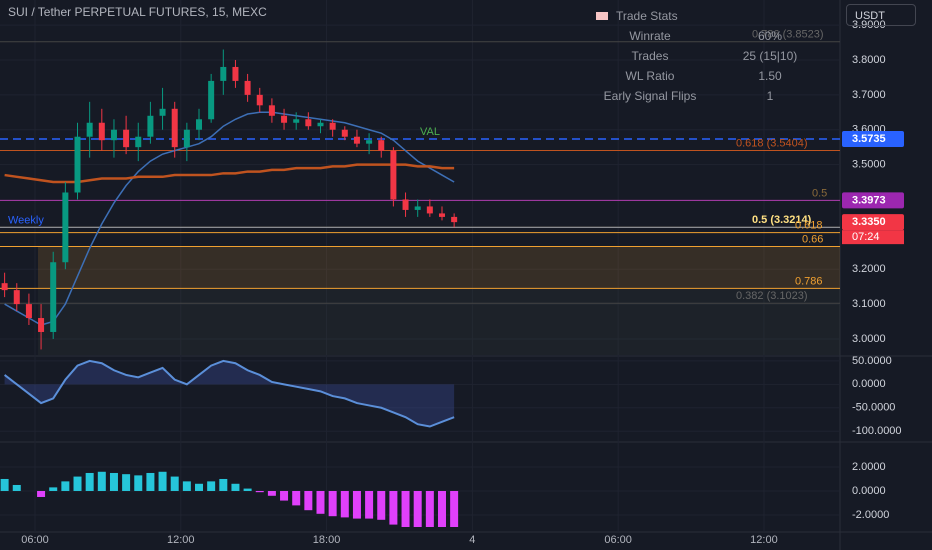 This screenshot has height=550, width=932. I want to click on fib-zone, so click(439, 267).